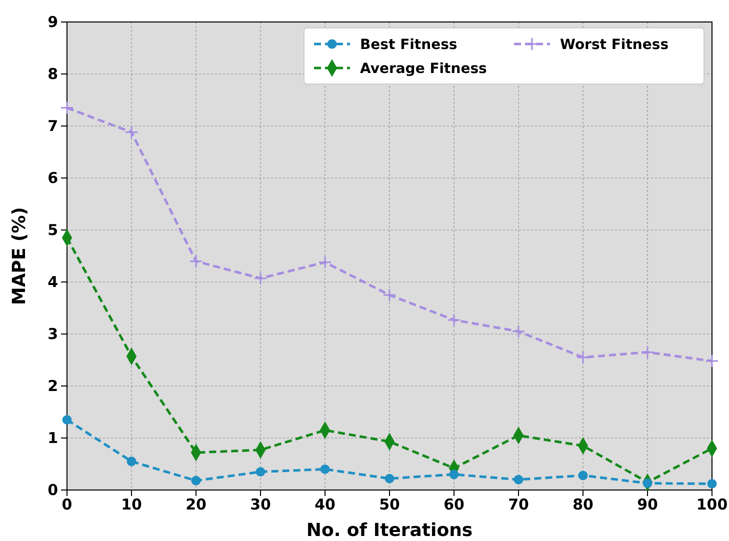 This screenshot has width=729, height=541. Describe the element at coordinates (423, 69) in the screenshot. I see `legend-label: Average Fitness` at that location.